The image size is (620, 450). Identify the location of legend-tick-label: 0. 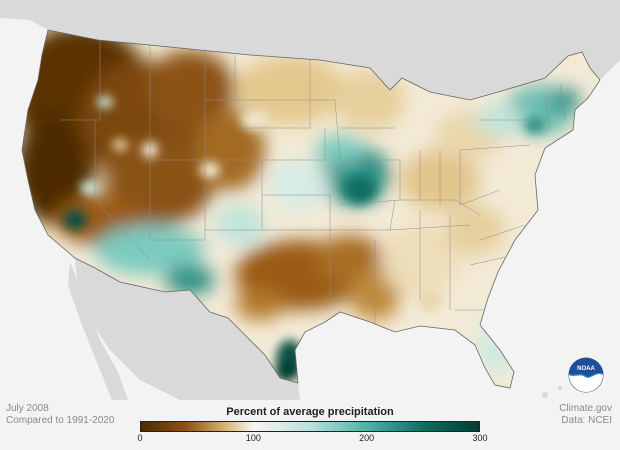
(140, 438).